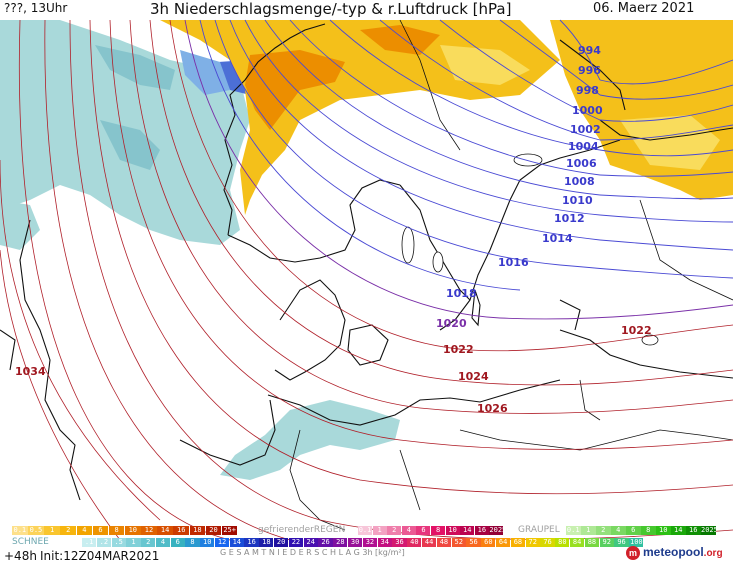 The width and height of the screenshot is (733, 566). I want to click on graupel-scale-swatch: 1, so click(588, 530).